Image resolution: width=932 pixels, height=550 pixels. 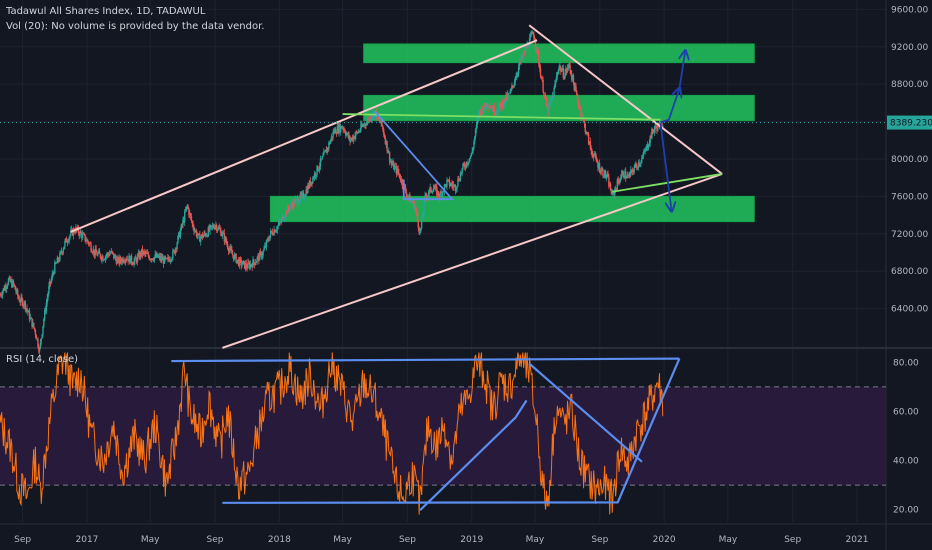 What do you see at coordinates (106, 11) in the screenshot?
I see `chart-title: Tadawul All Shares Index, 1D, TADAWUL` at bounding box center [106, 11].